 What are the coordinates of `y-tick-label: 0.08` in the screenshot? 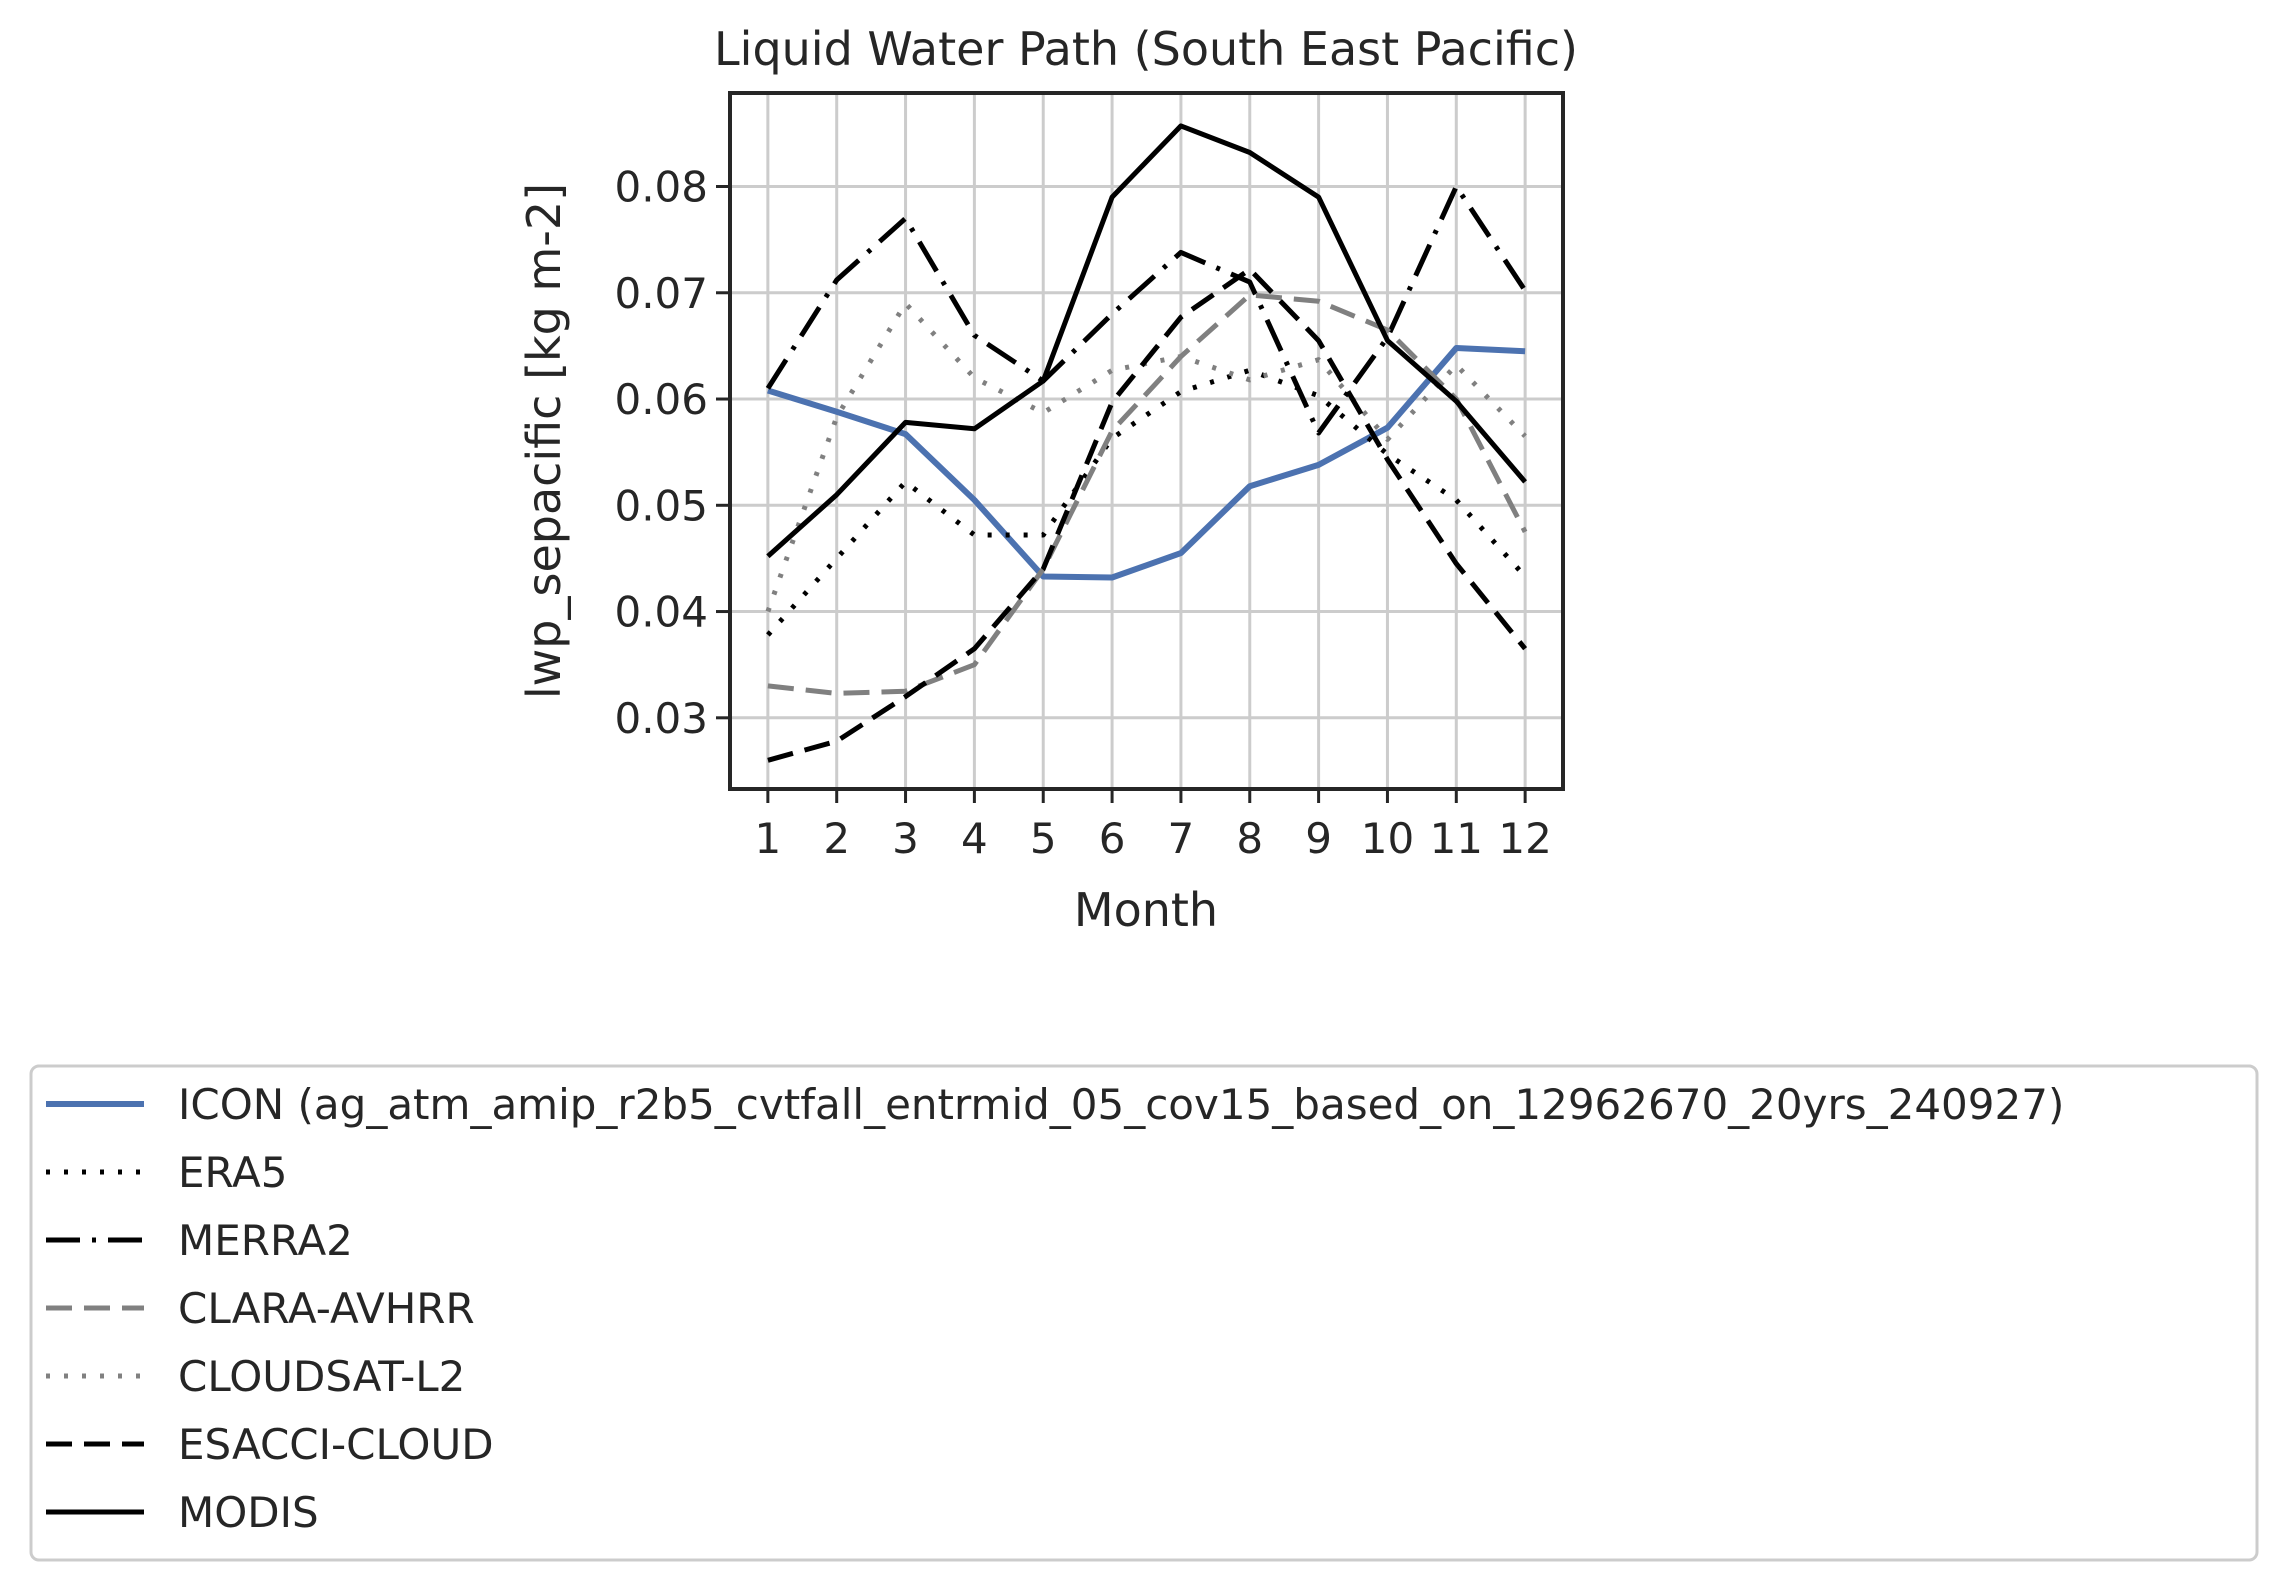 It's located at (661, 187).